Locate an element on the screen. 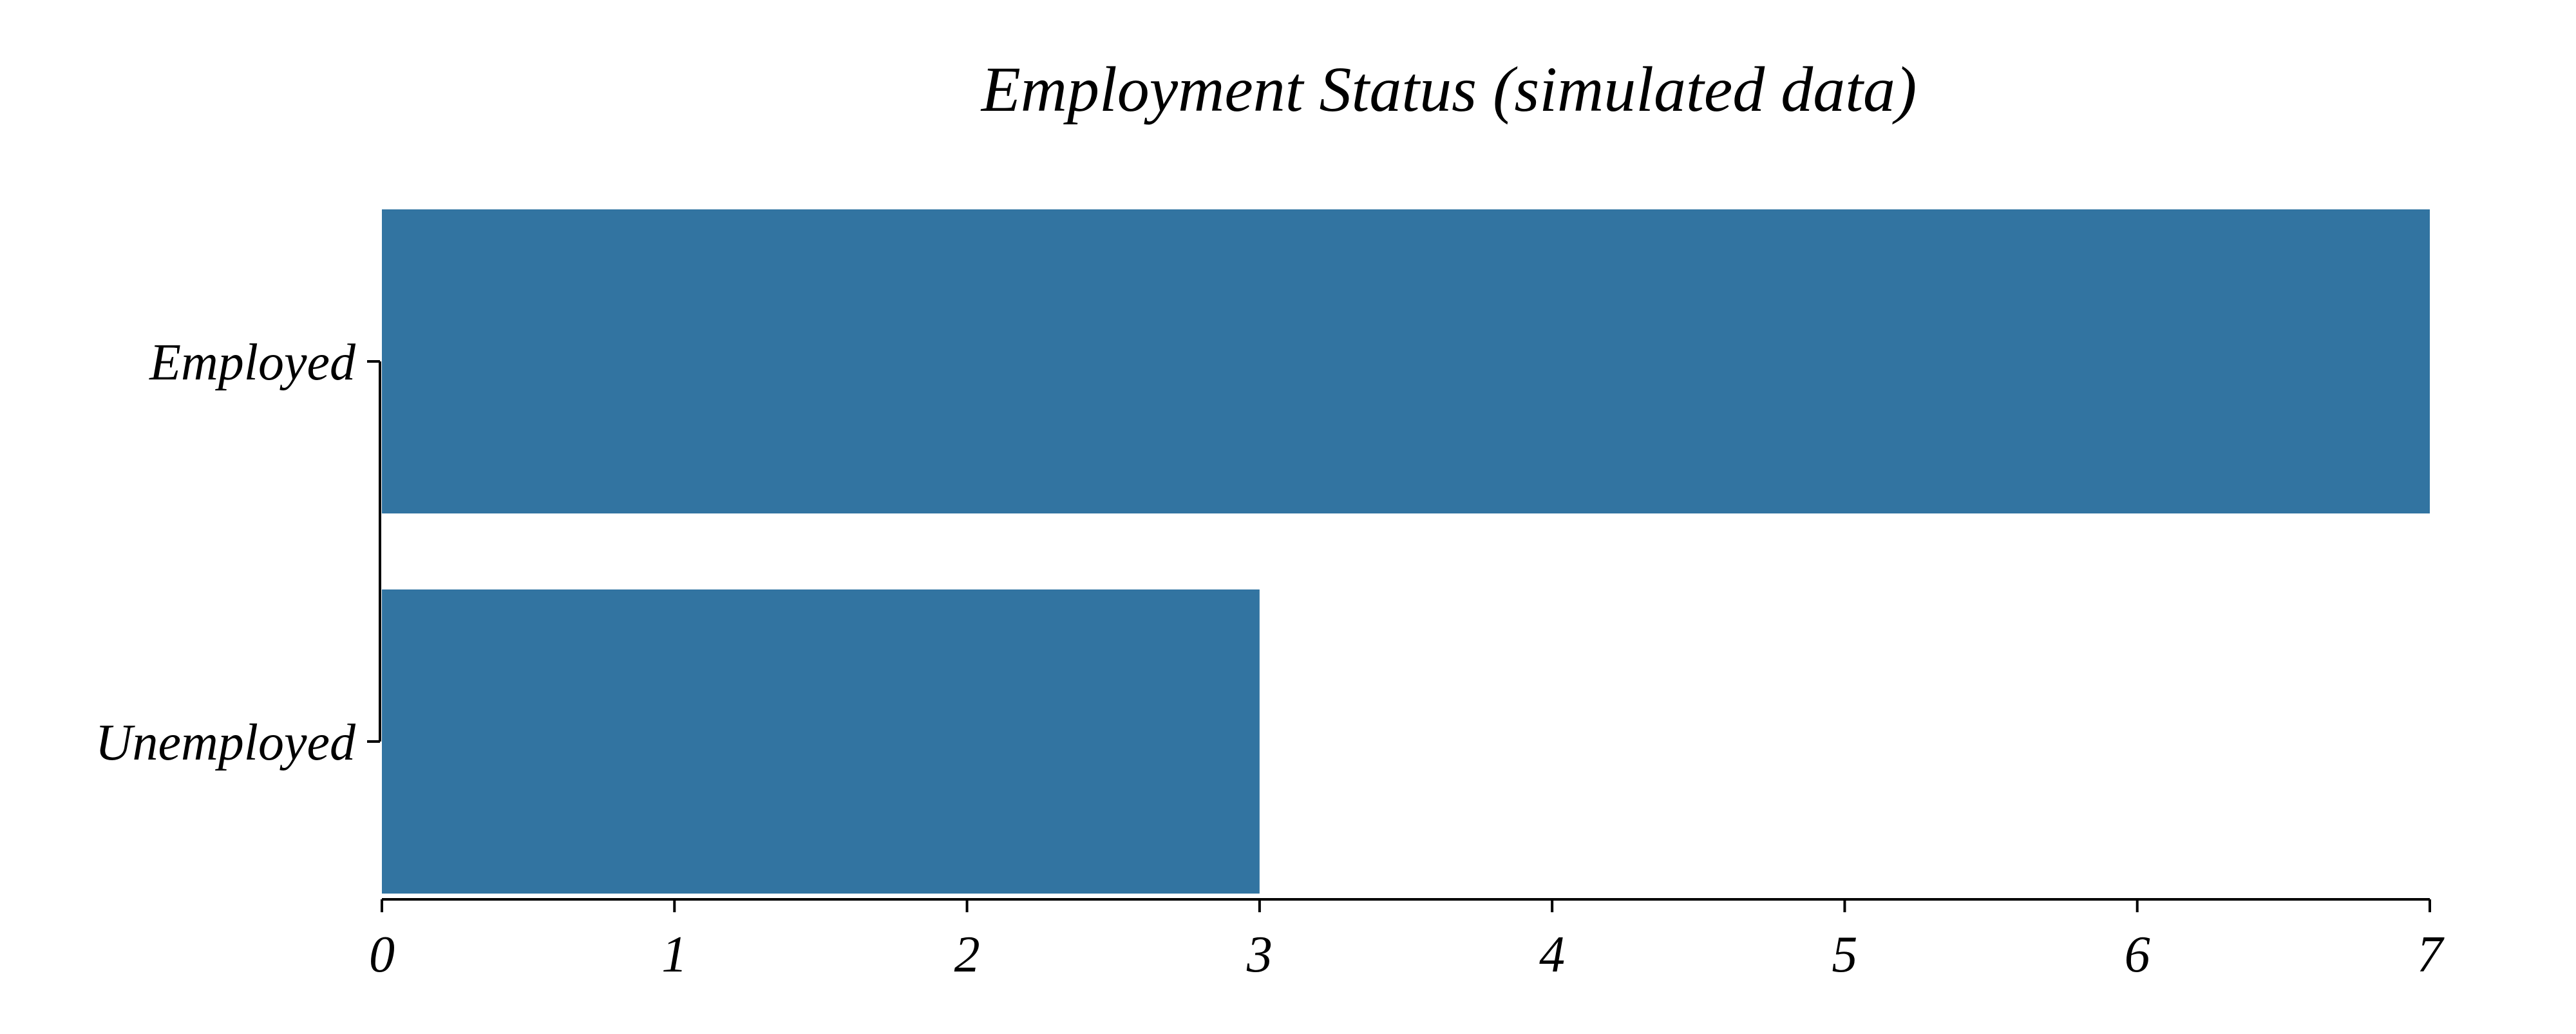  y-axis: Employed Unemployed is located at coordinates (238, 552).